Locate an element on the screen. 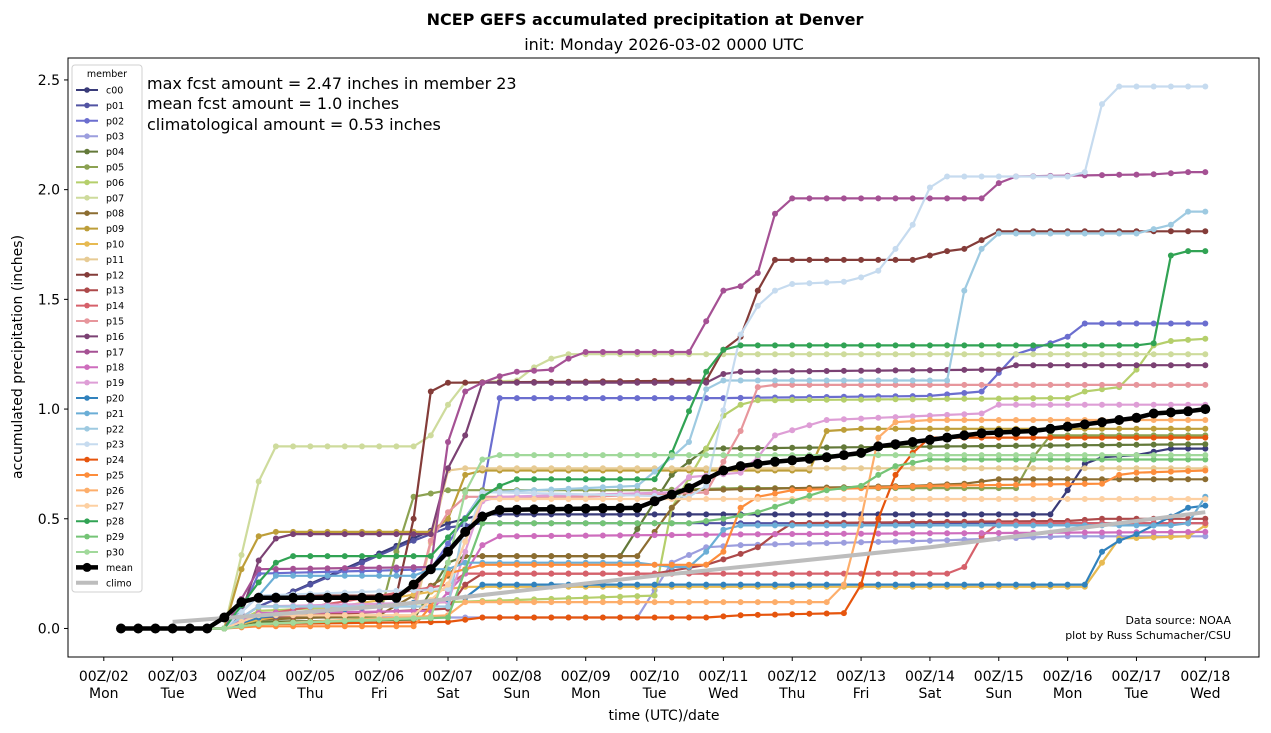 The image size is (1271, 733). legend-item-mean: mean is located at coordinates (104, 568).